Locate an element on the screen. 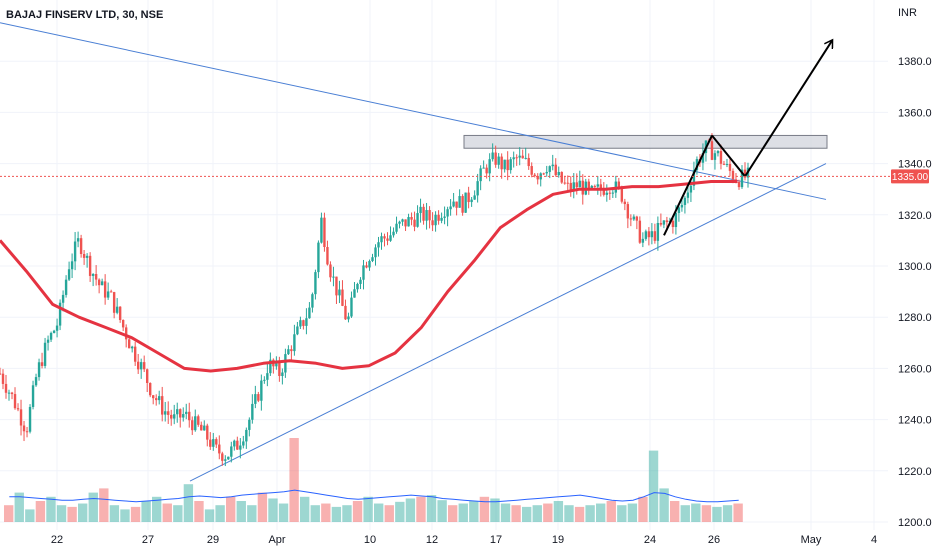  resistance-zone-layer is located at coordinates (645, 141).